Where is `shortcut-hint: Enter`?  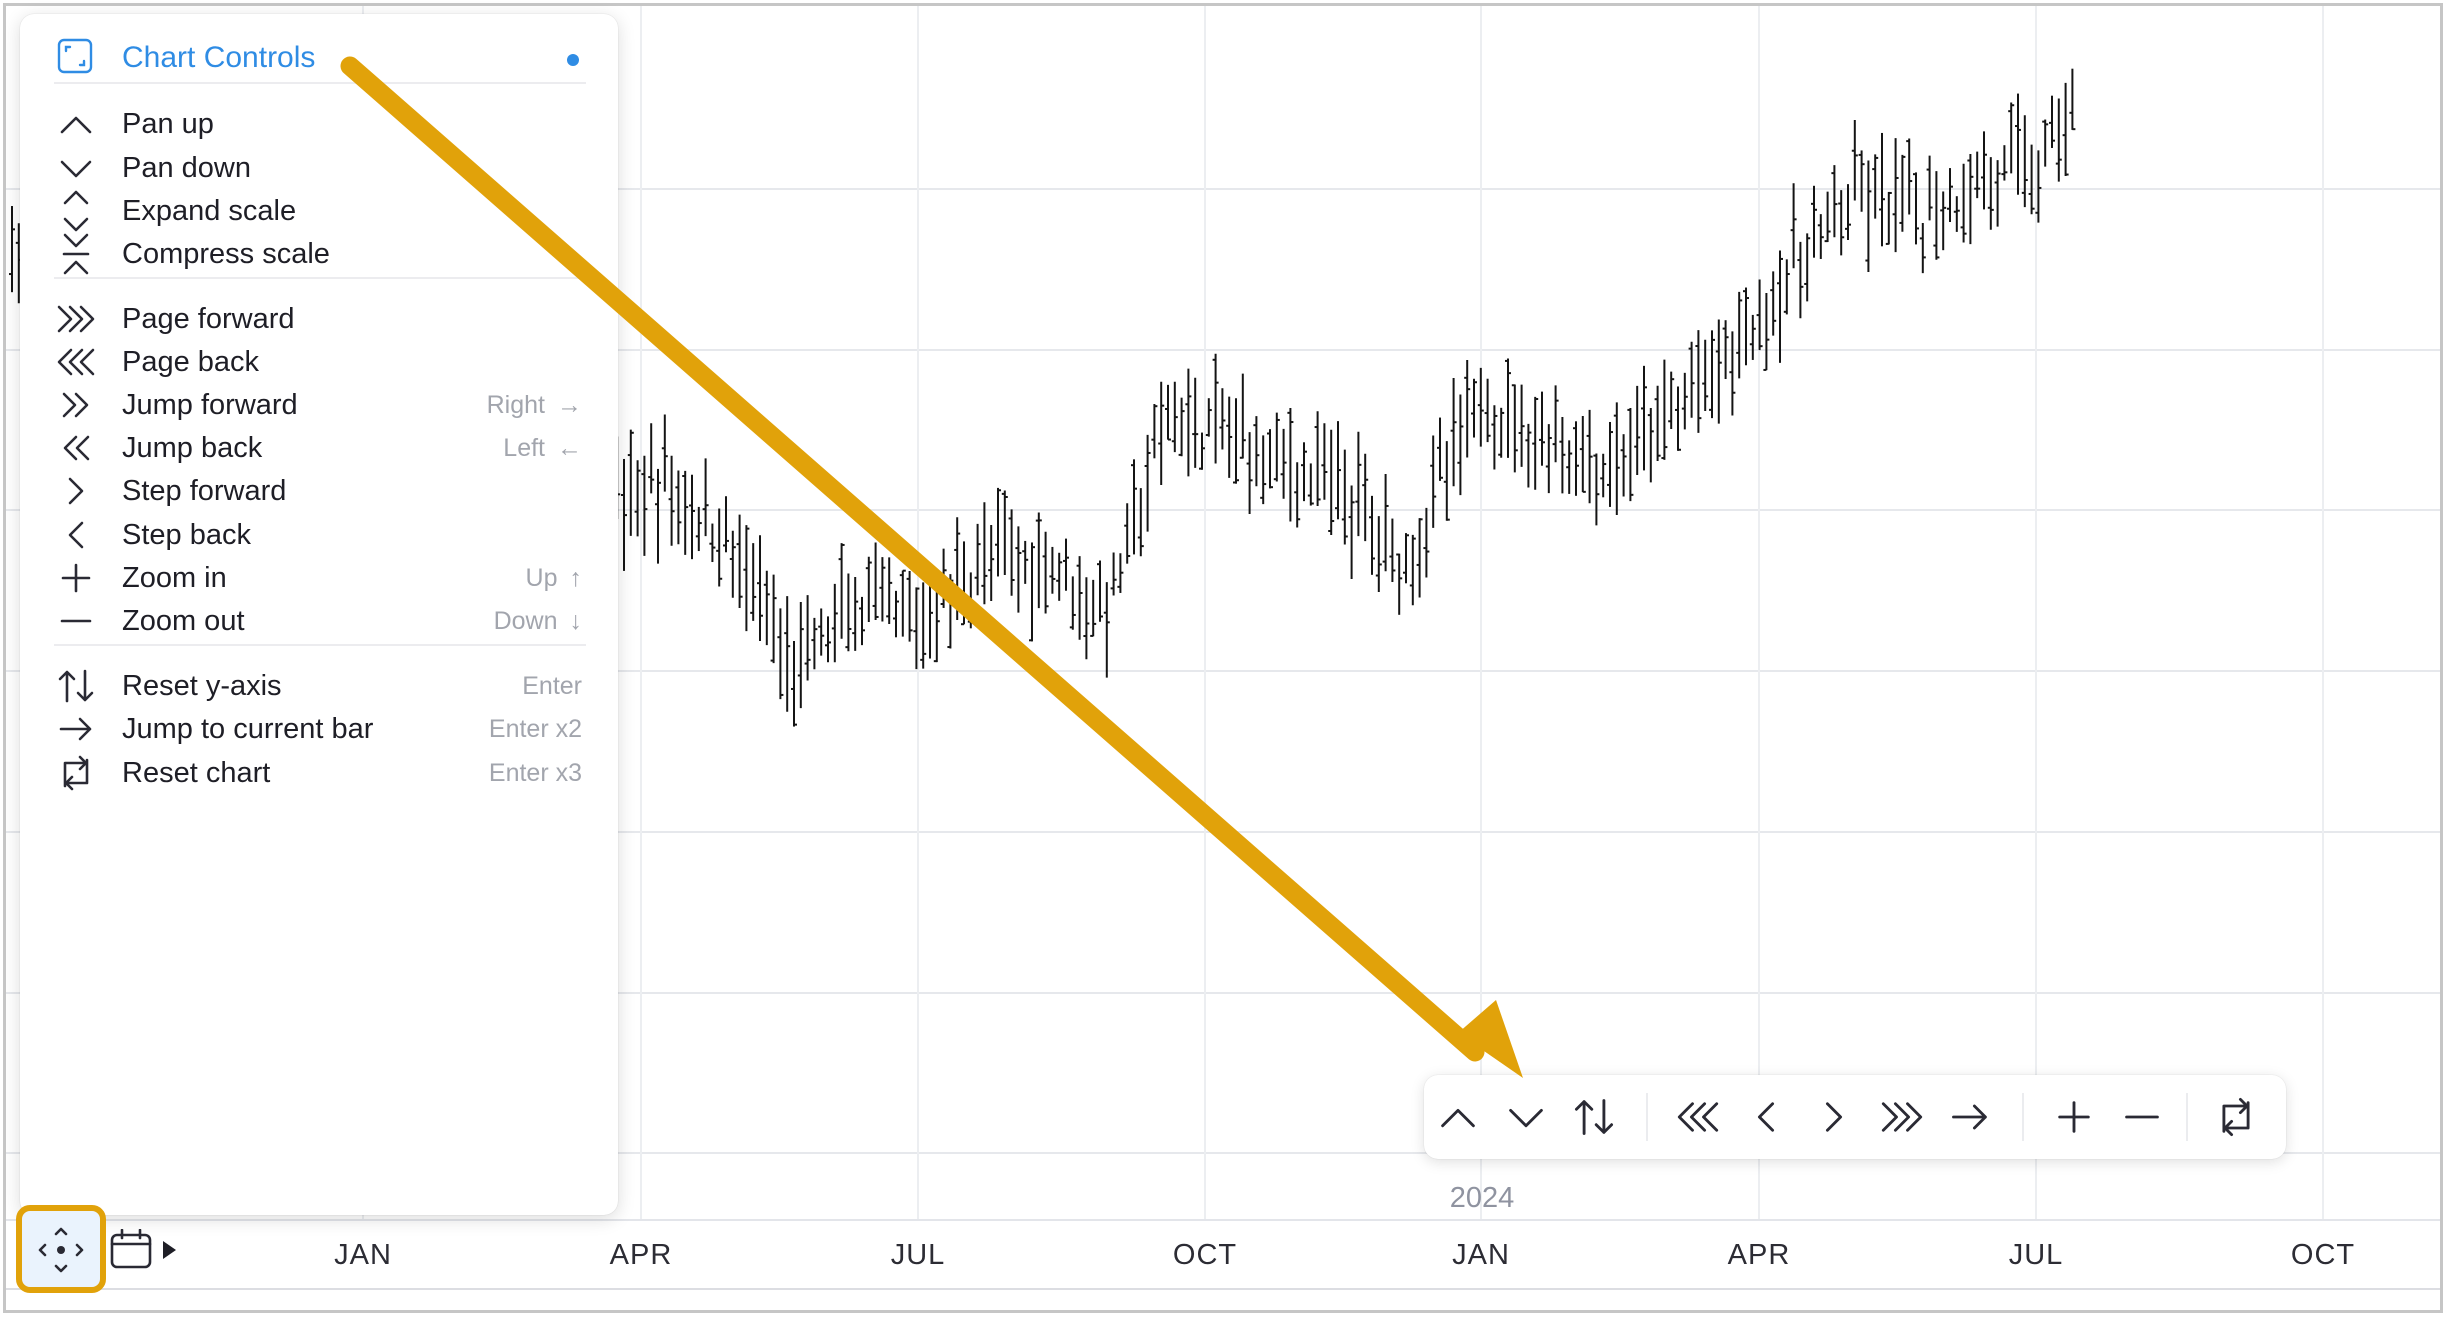 shortcut-hint: Enter is located at coordinates (552, 686).